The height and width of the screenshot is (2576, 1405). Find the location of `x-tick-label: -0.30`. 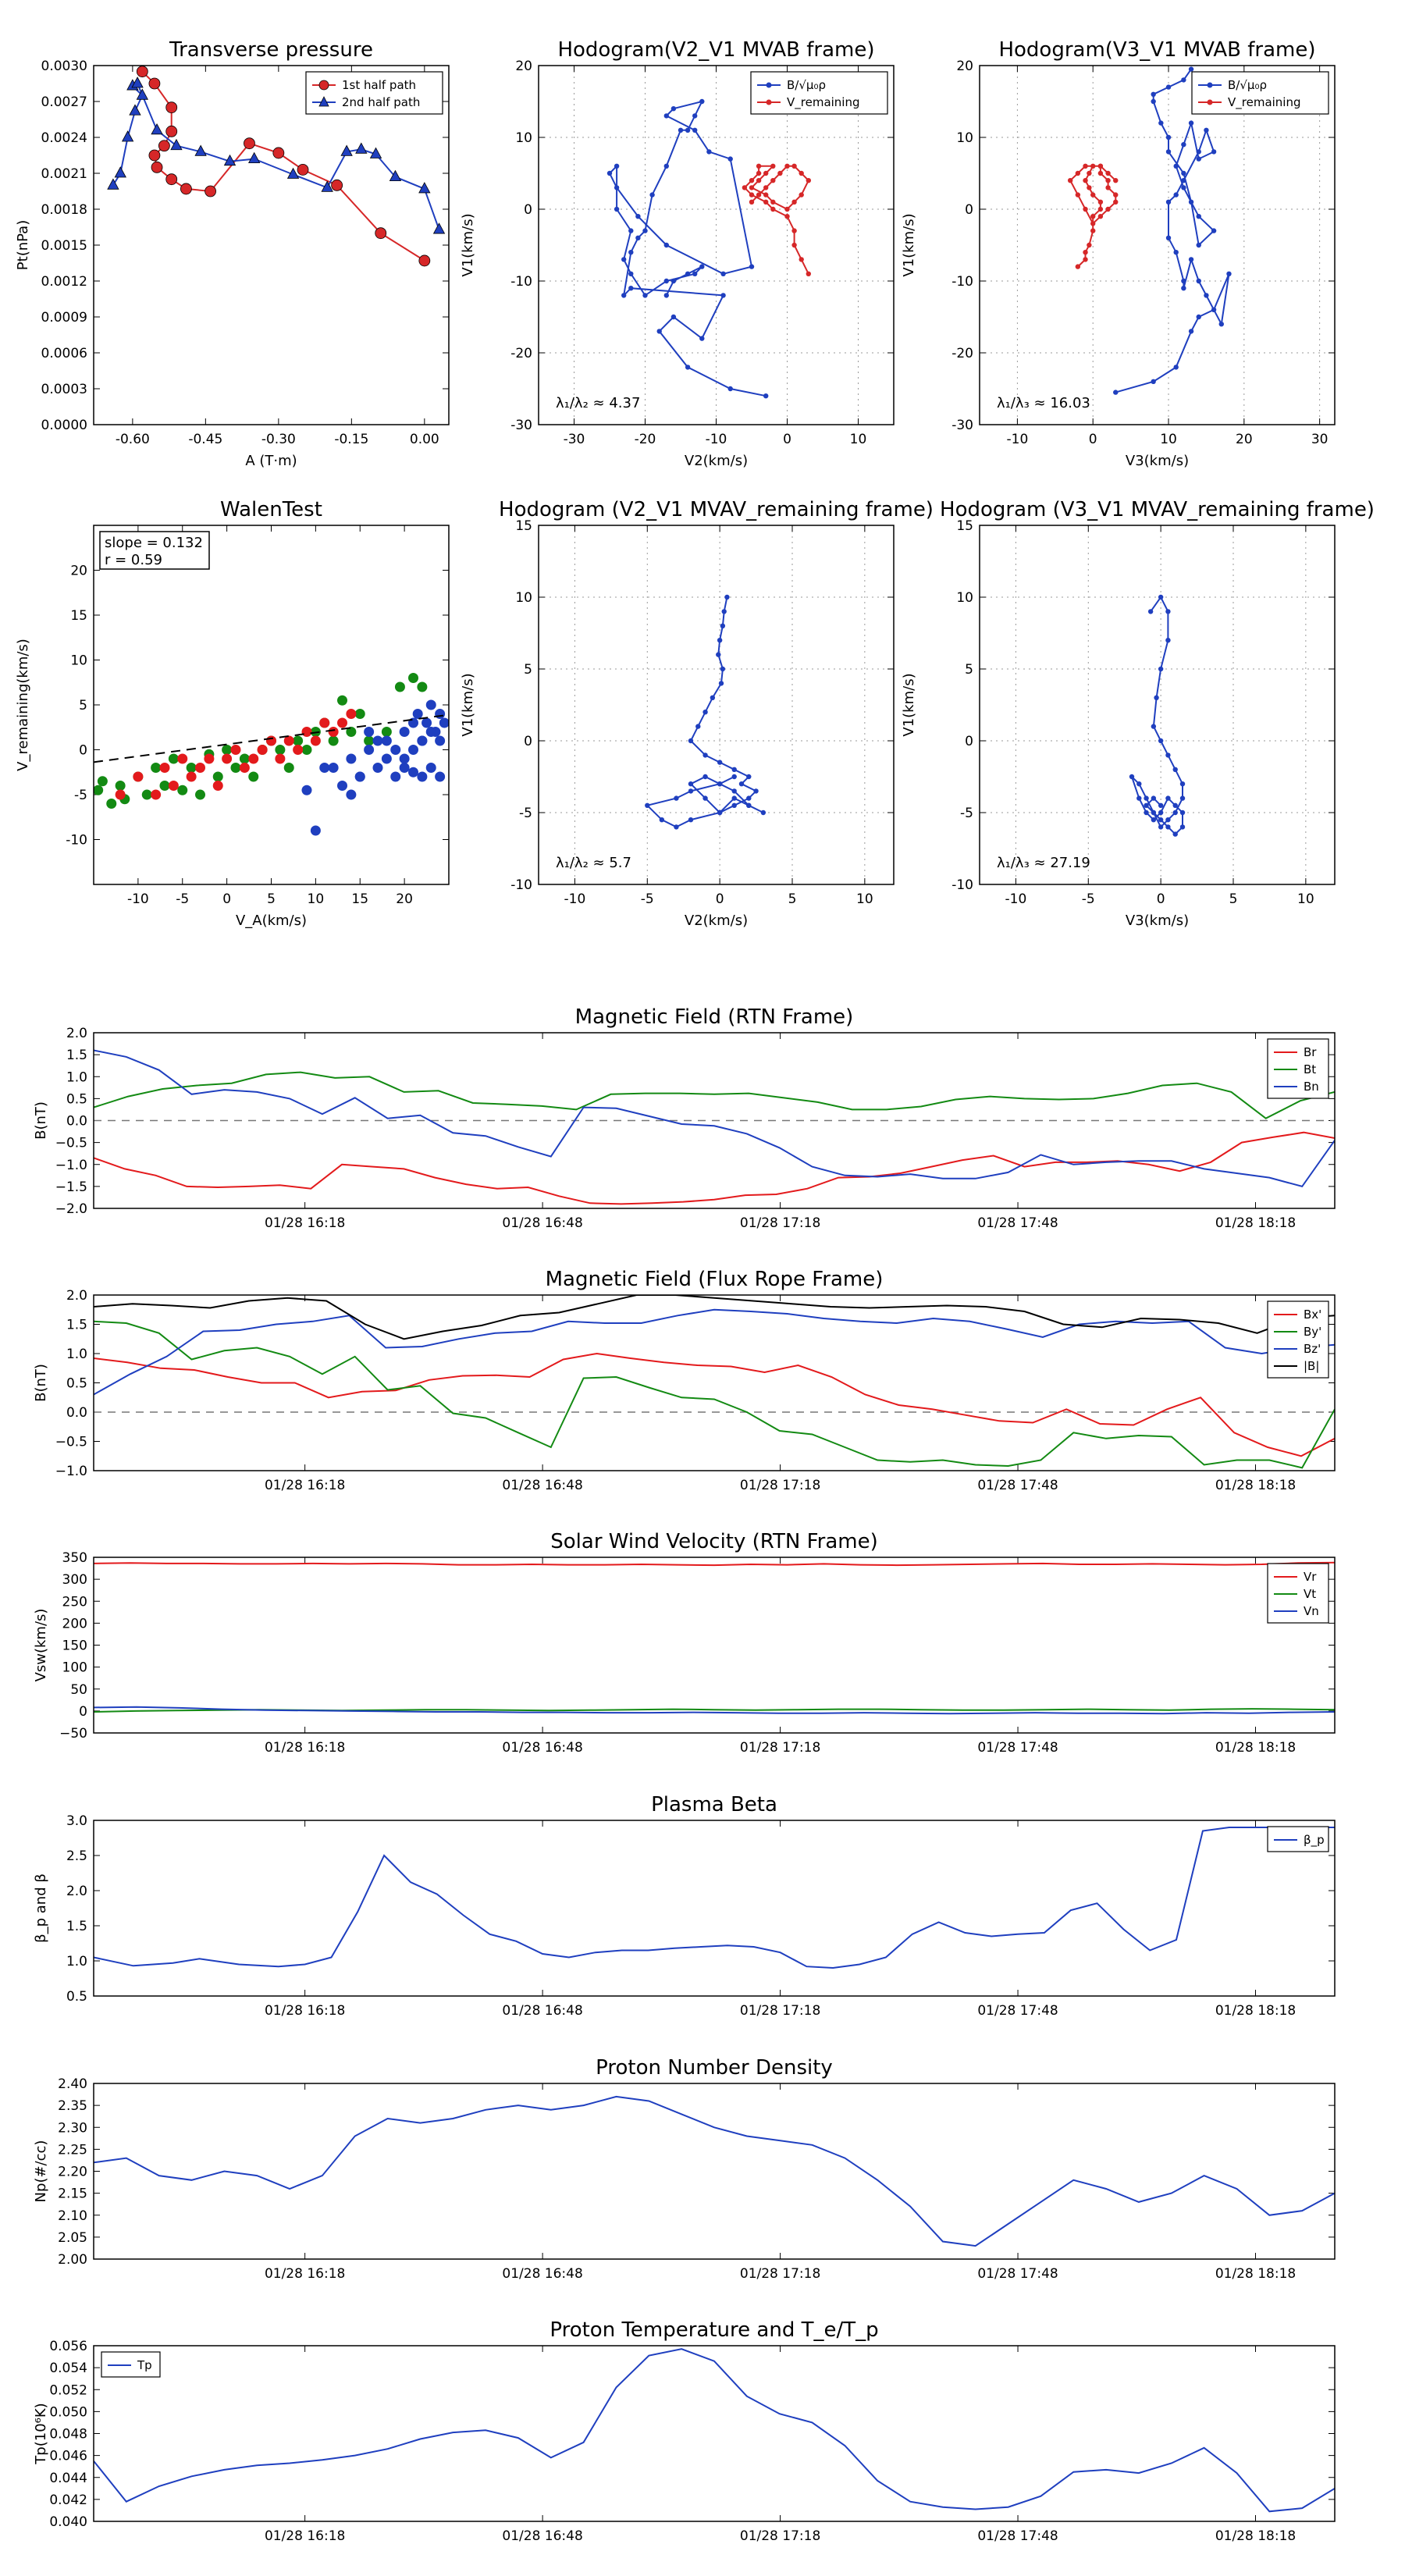

x-tick-label: -0.30 is located at coordinates (278, 439).